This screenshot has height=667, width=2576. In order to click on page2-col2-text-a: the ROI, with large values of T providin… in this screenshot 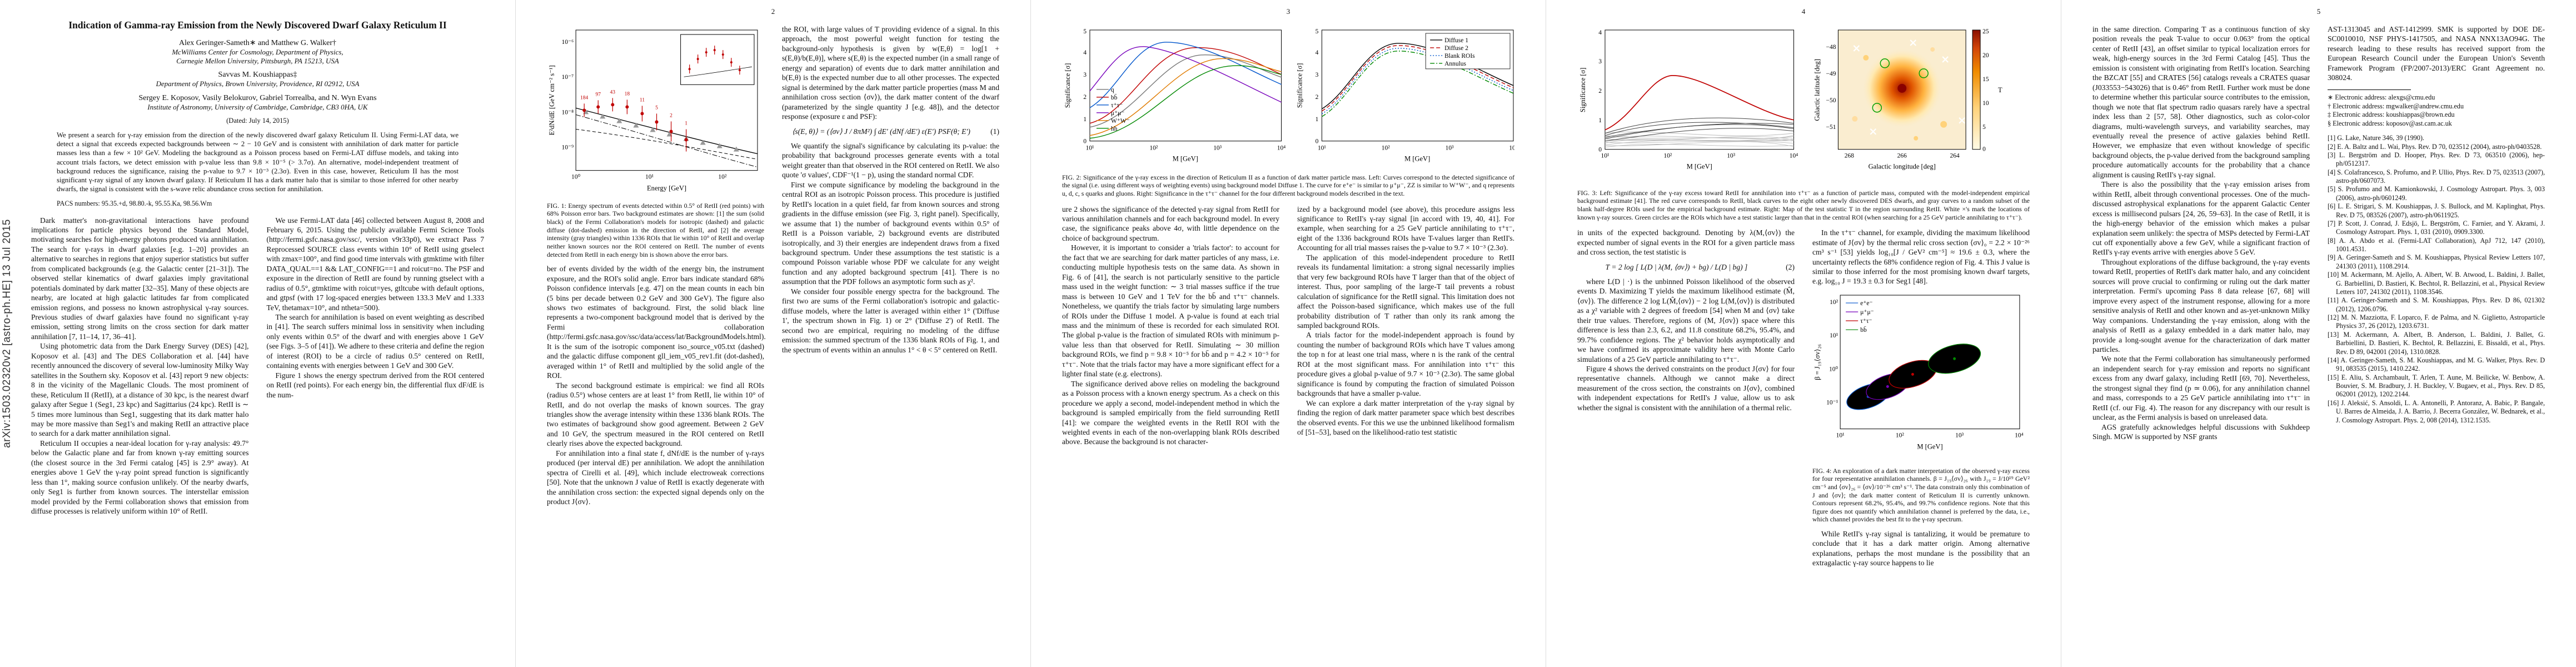, I will do `click(890, 73)`.